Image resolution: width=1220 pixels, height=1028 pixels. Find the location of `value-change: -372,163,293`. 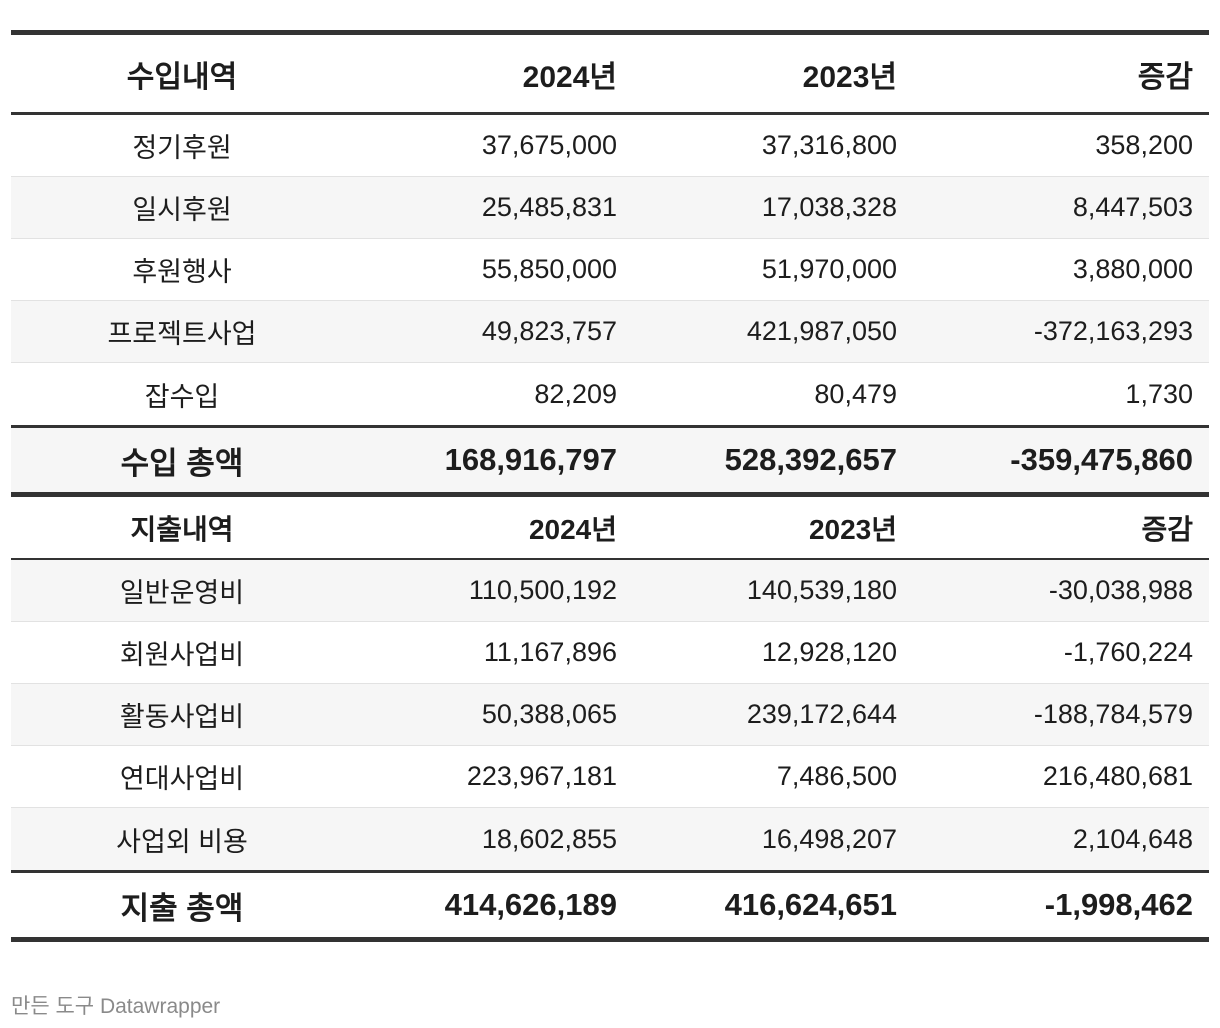

value-change: -372,163,293 is located at coordinates (1113, 331).